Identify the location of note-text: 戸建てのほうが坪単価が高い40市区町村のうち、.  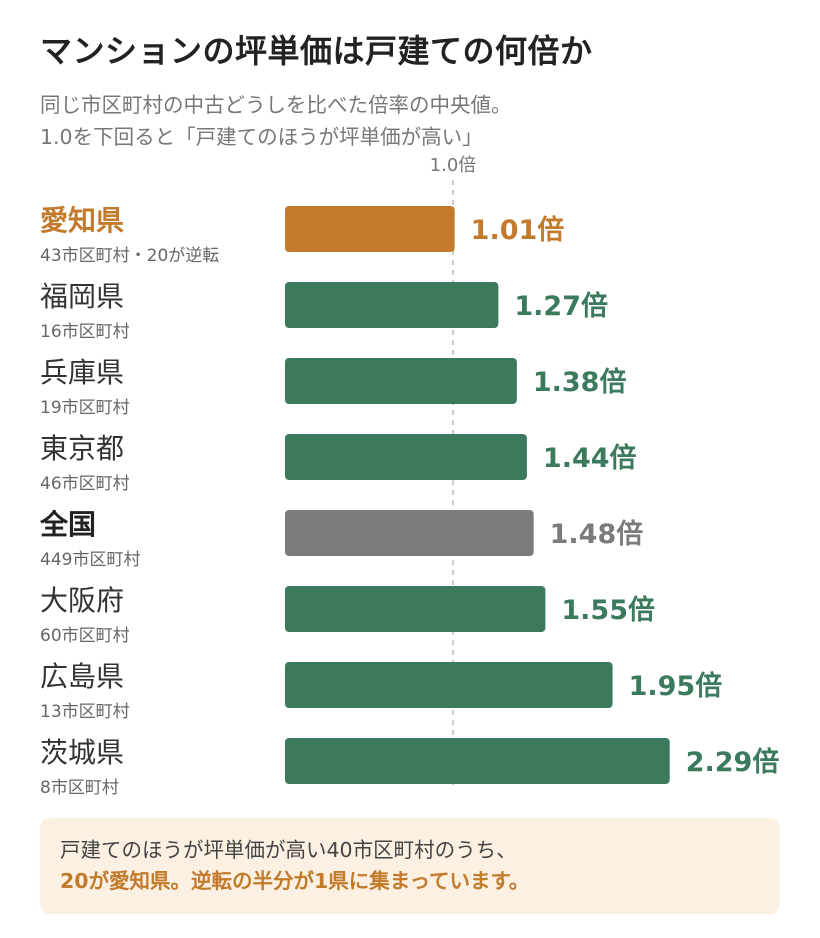
(288, 850).